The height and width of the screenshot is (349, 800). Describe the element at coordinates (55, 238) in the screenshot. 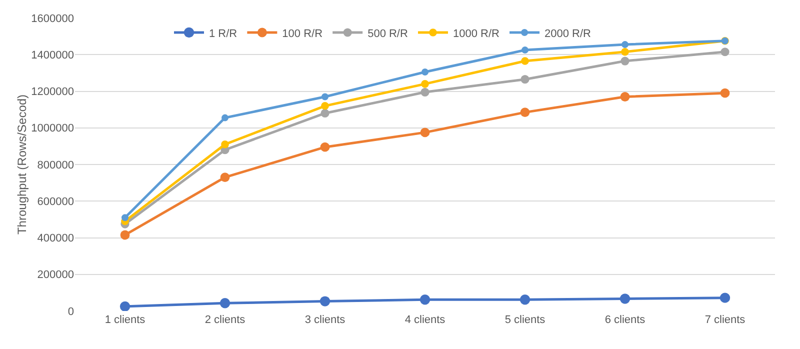

I see `y-tick-label: 400000` at that location.